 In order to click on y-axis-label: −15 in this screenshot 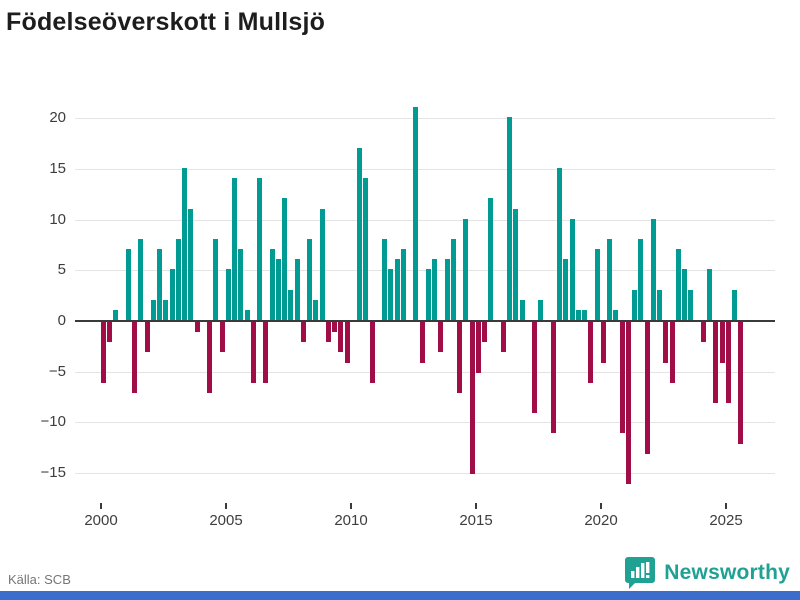, I will do `click(53, 472)`.